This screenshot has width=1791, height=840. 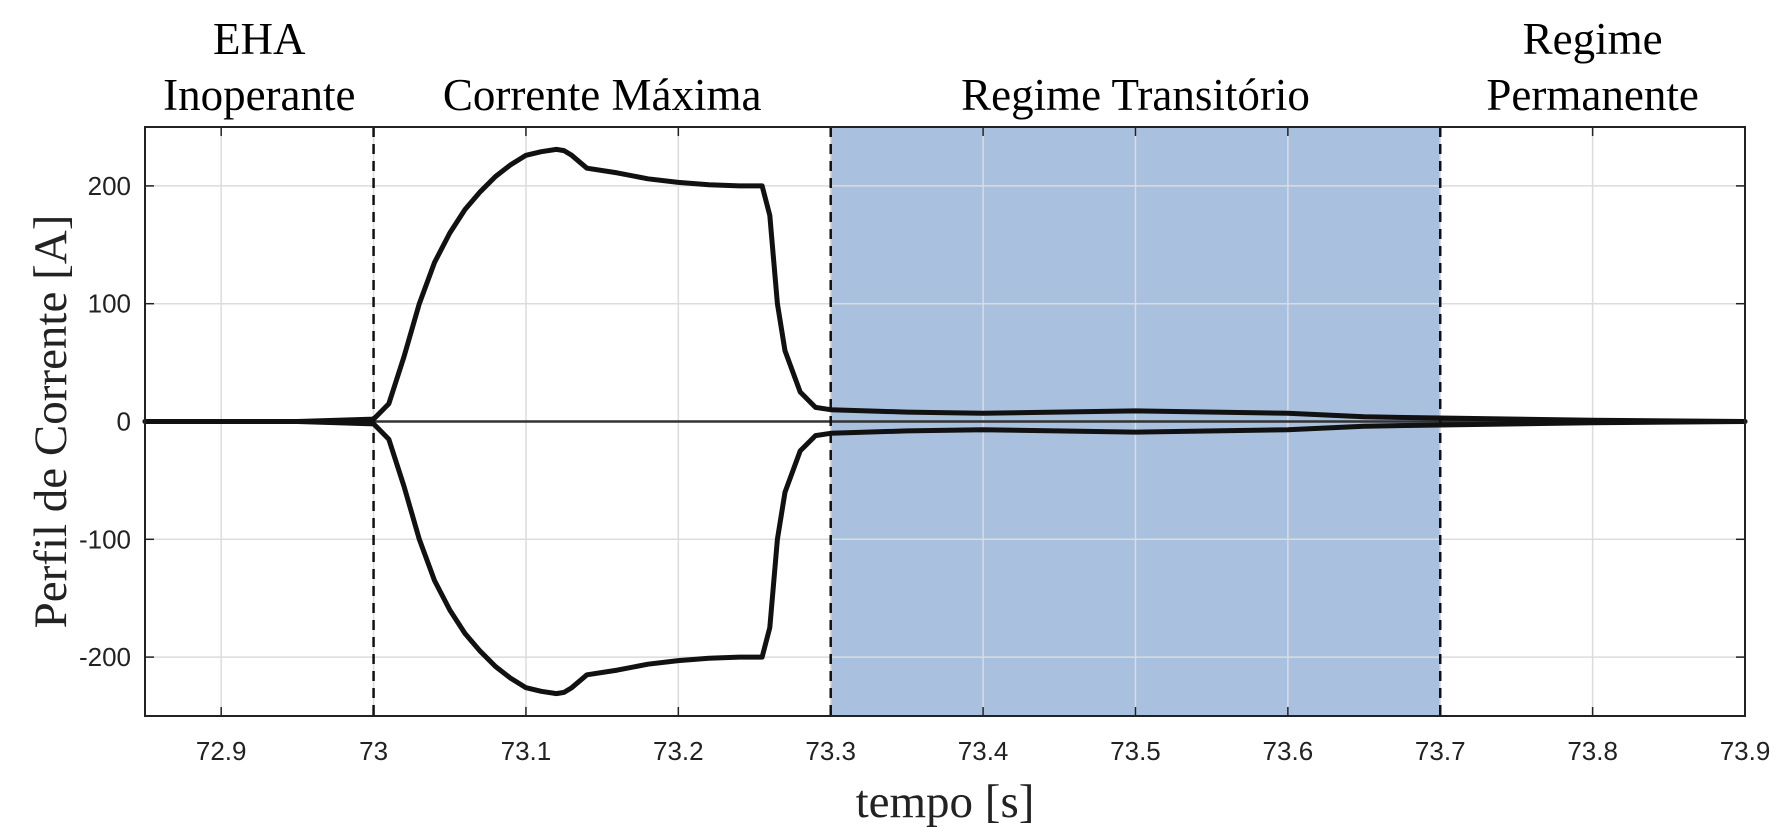 I want to click on x-tick-label: 73.8, so click(x=1592, y=751).